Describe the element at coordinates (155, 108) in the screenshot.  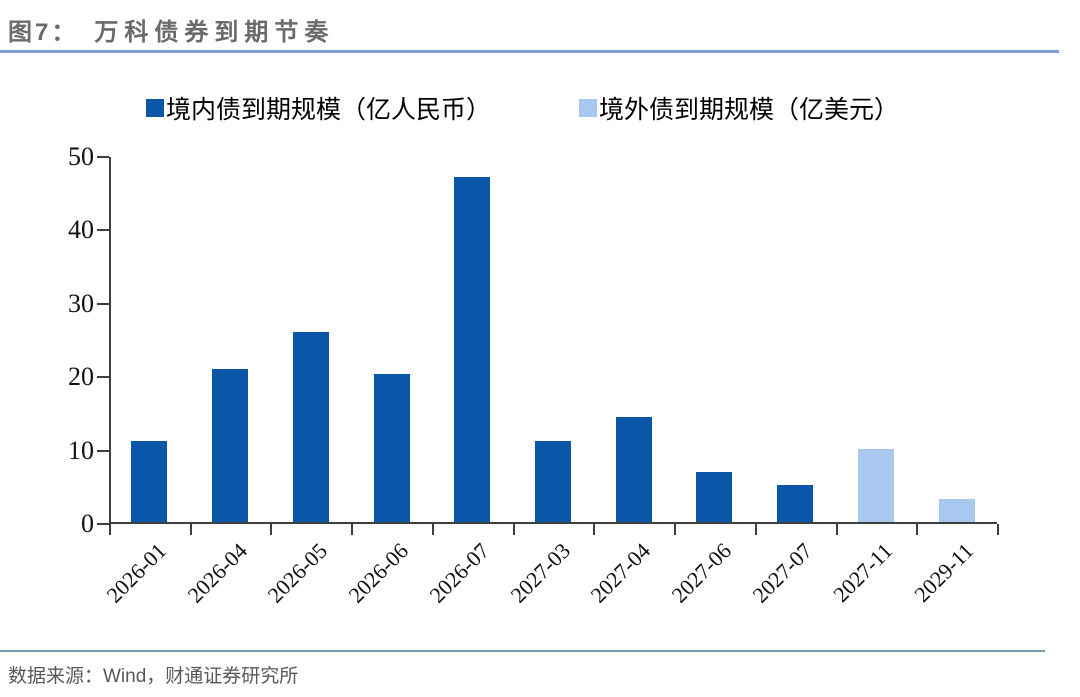
I see `domestic-swatch-icon` at that location.